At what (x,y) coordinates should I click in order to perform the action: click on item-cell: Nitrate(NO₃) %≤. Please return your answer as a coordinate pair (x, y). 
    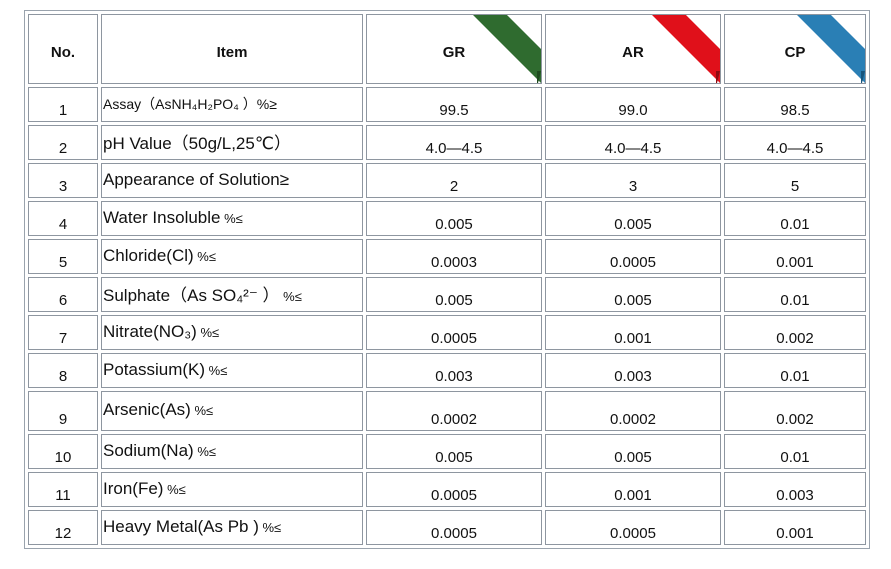
    Looking at the image, I should click on (232, 332).